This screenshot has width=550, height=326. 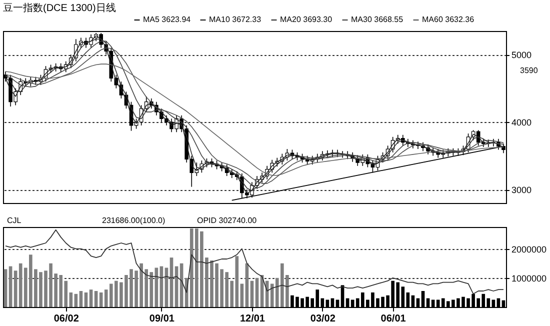 What do you see at coordinates (67, 319) in the screenshot?
I see `x-tick-label: 06/02` at bounding box center [67, 319].